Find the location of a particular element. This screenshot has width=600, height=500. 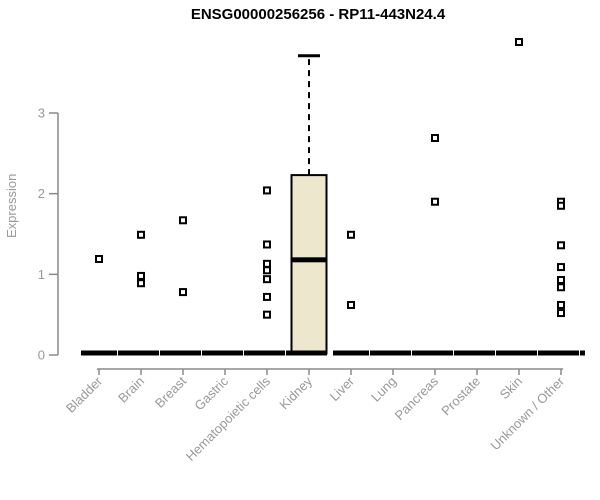

x-tick-label: Gastric is located at coordinates (211, 393).